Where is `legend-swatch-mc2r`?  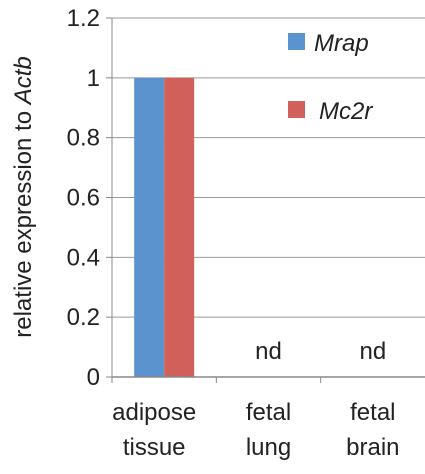
legend-swatch-mc2r is located at coordinates (296, 109).